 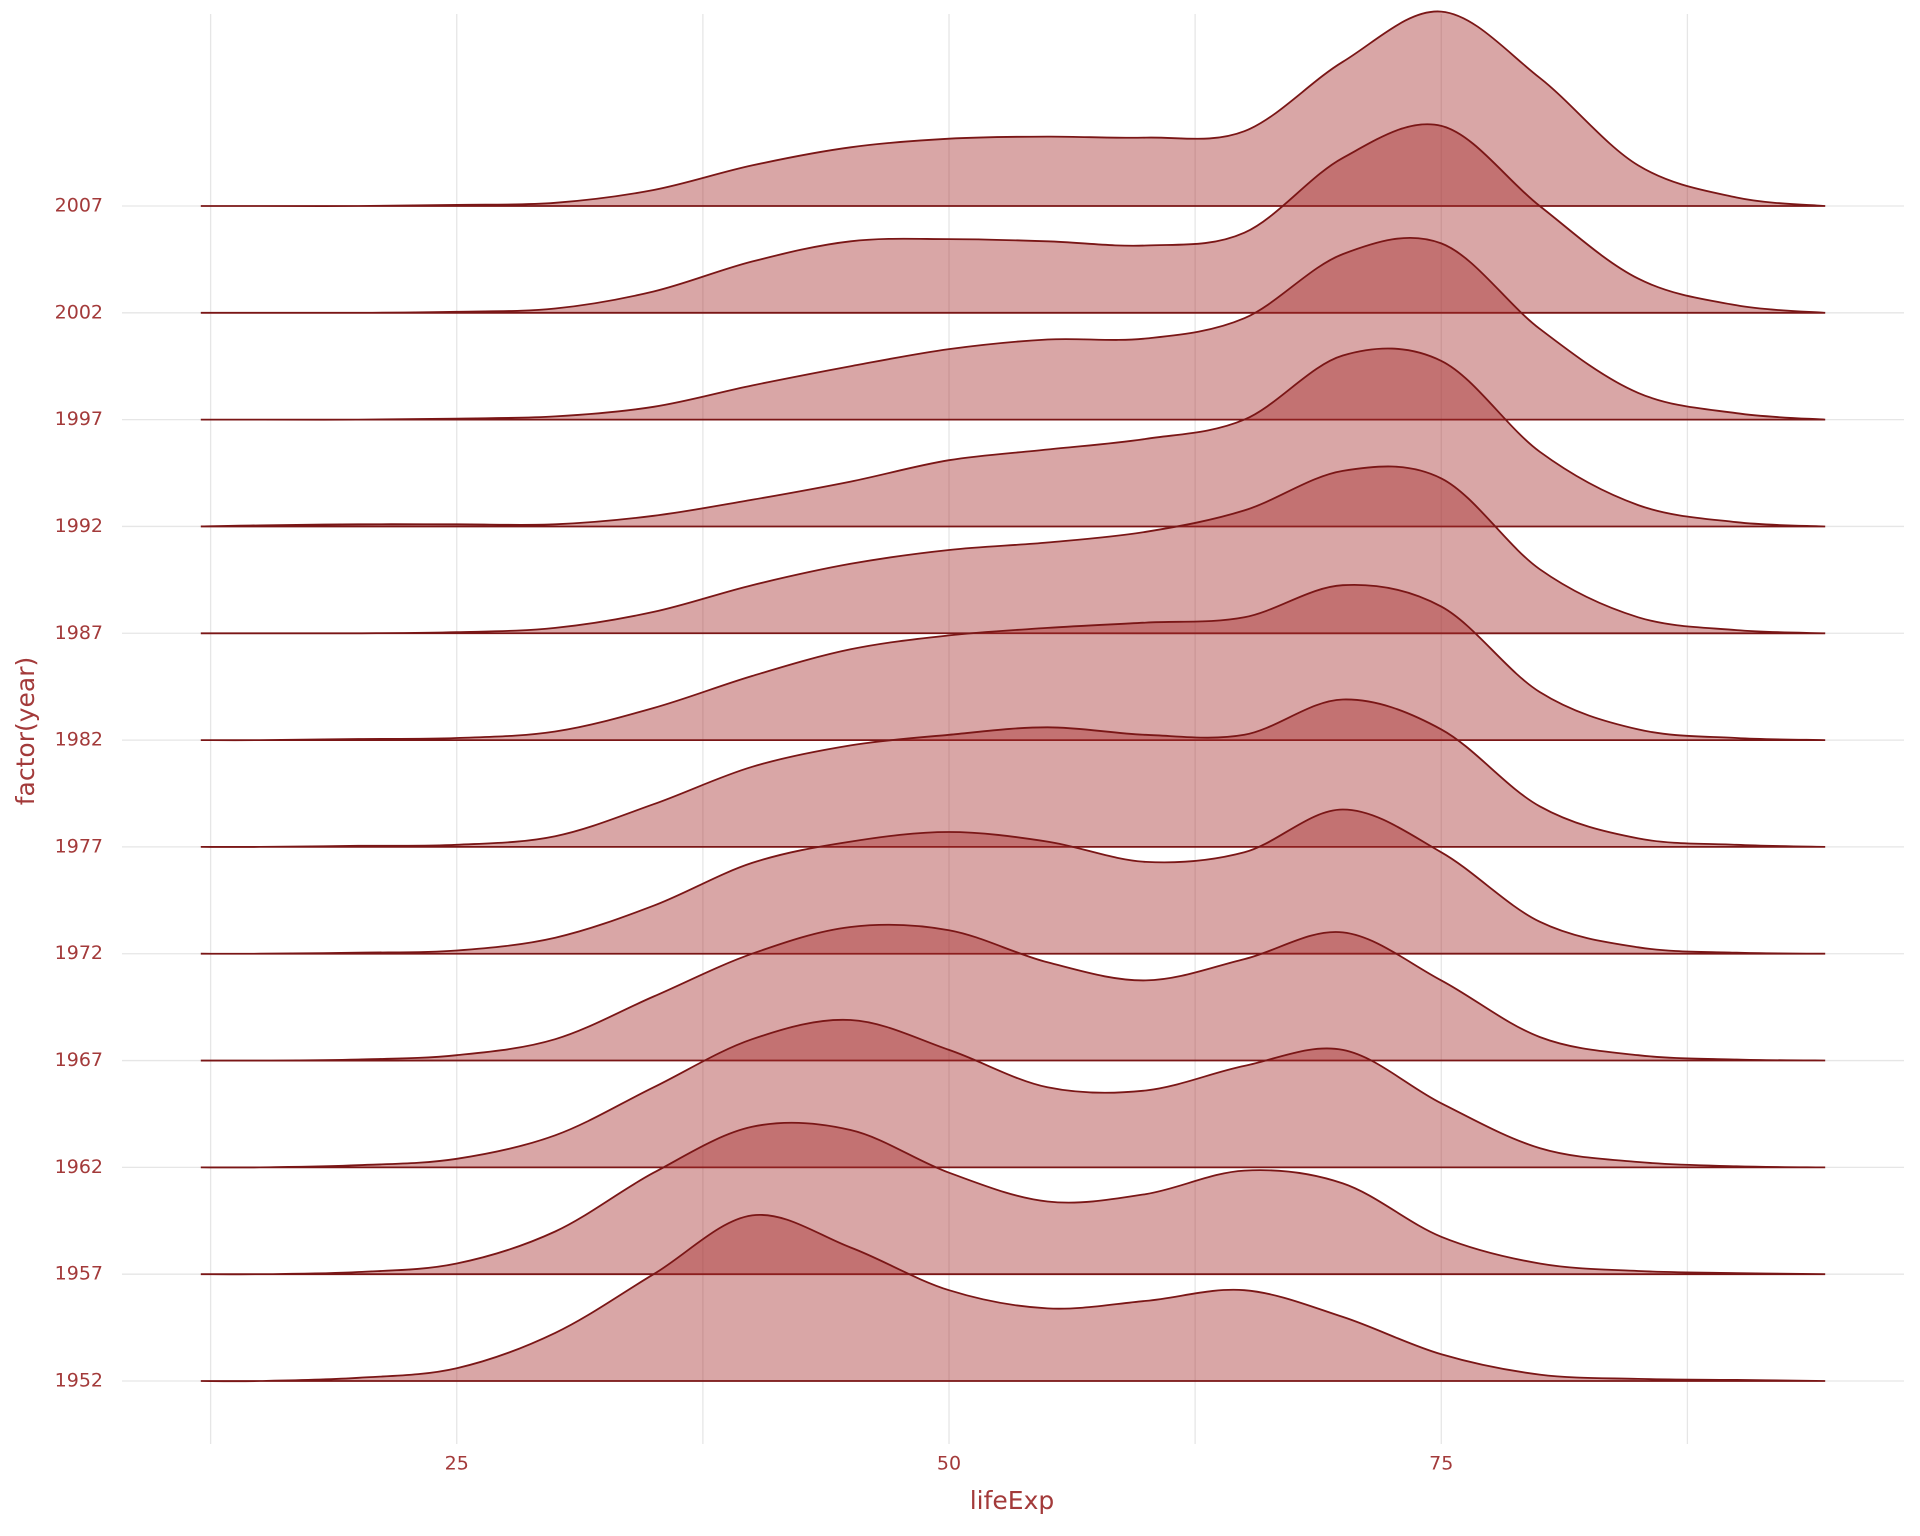 I want to click on y-axis-title: factor(year), so click(x=25, y=731).